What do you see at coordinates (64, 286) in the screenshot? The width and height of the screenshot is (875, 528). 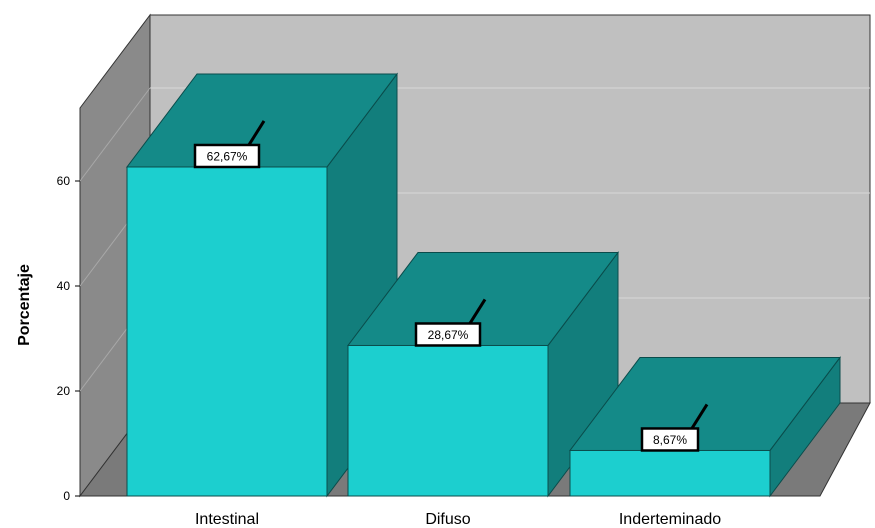 I see `y-tick-label: 40` at bounding box center [64, 286].